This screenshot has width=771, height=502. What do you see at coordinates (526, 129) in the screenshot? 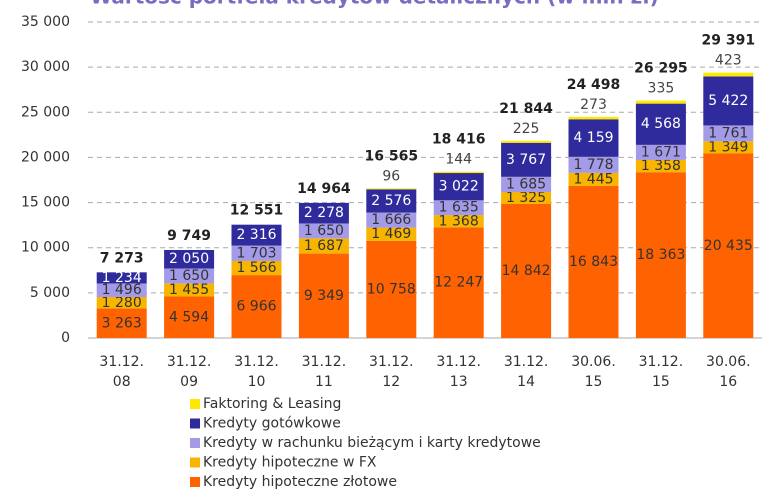
I see `data-label: 225` at bounding box center [526, 129].